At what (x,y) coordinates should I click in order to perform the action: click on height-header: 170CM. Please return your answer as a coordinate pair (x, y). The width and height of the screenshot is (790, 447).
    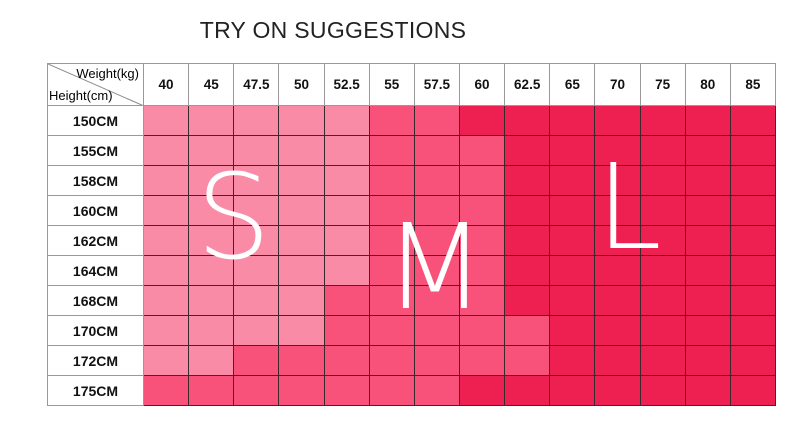
    Looking at the image, I should click on (96, 331).